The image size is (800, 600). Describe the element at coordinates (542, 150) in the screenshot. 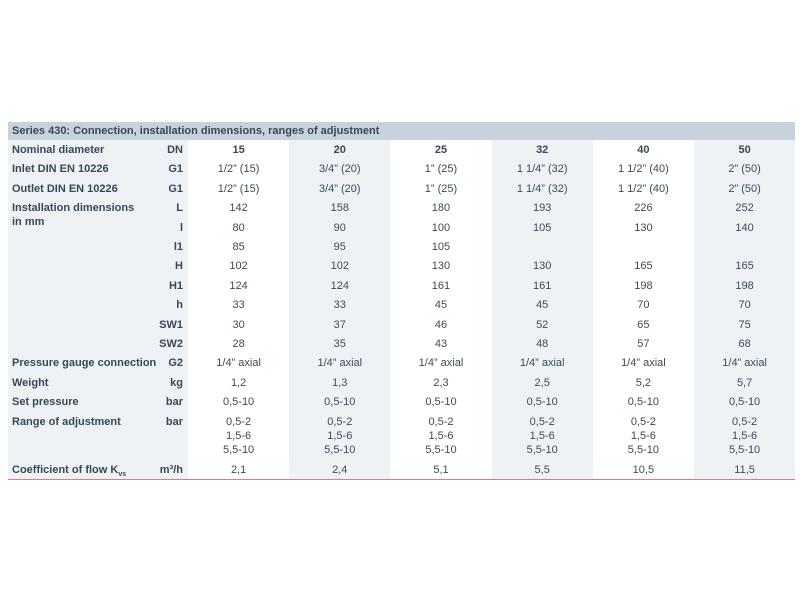

I see `column-header: 32` at that location.